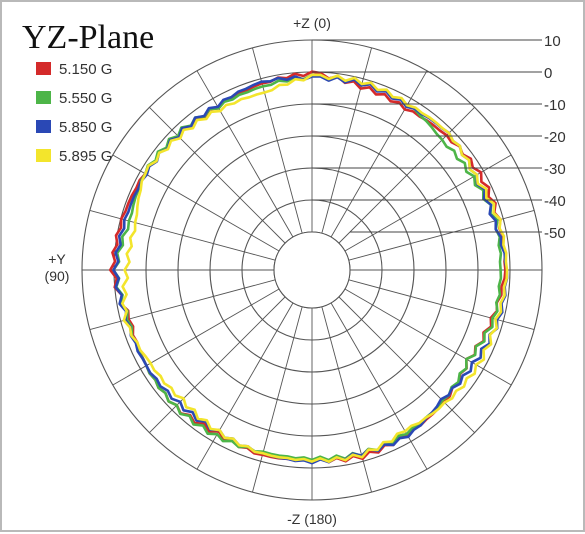 The width and height of the screenshot is (585, 534). Describe the element at coordinates (88, 37) in the screenshot. I see `chart-title: YZ-Plane` at that location.